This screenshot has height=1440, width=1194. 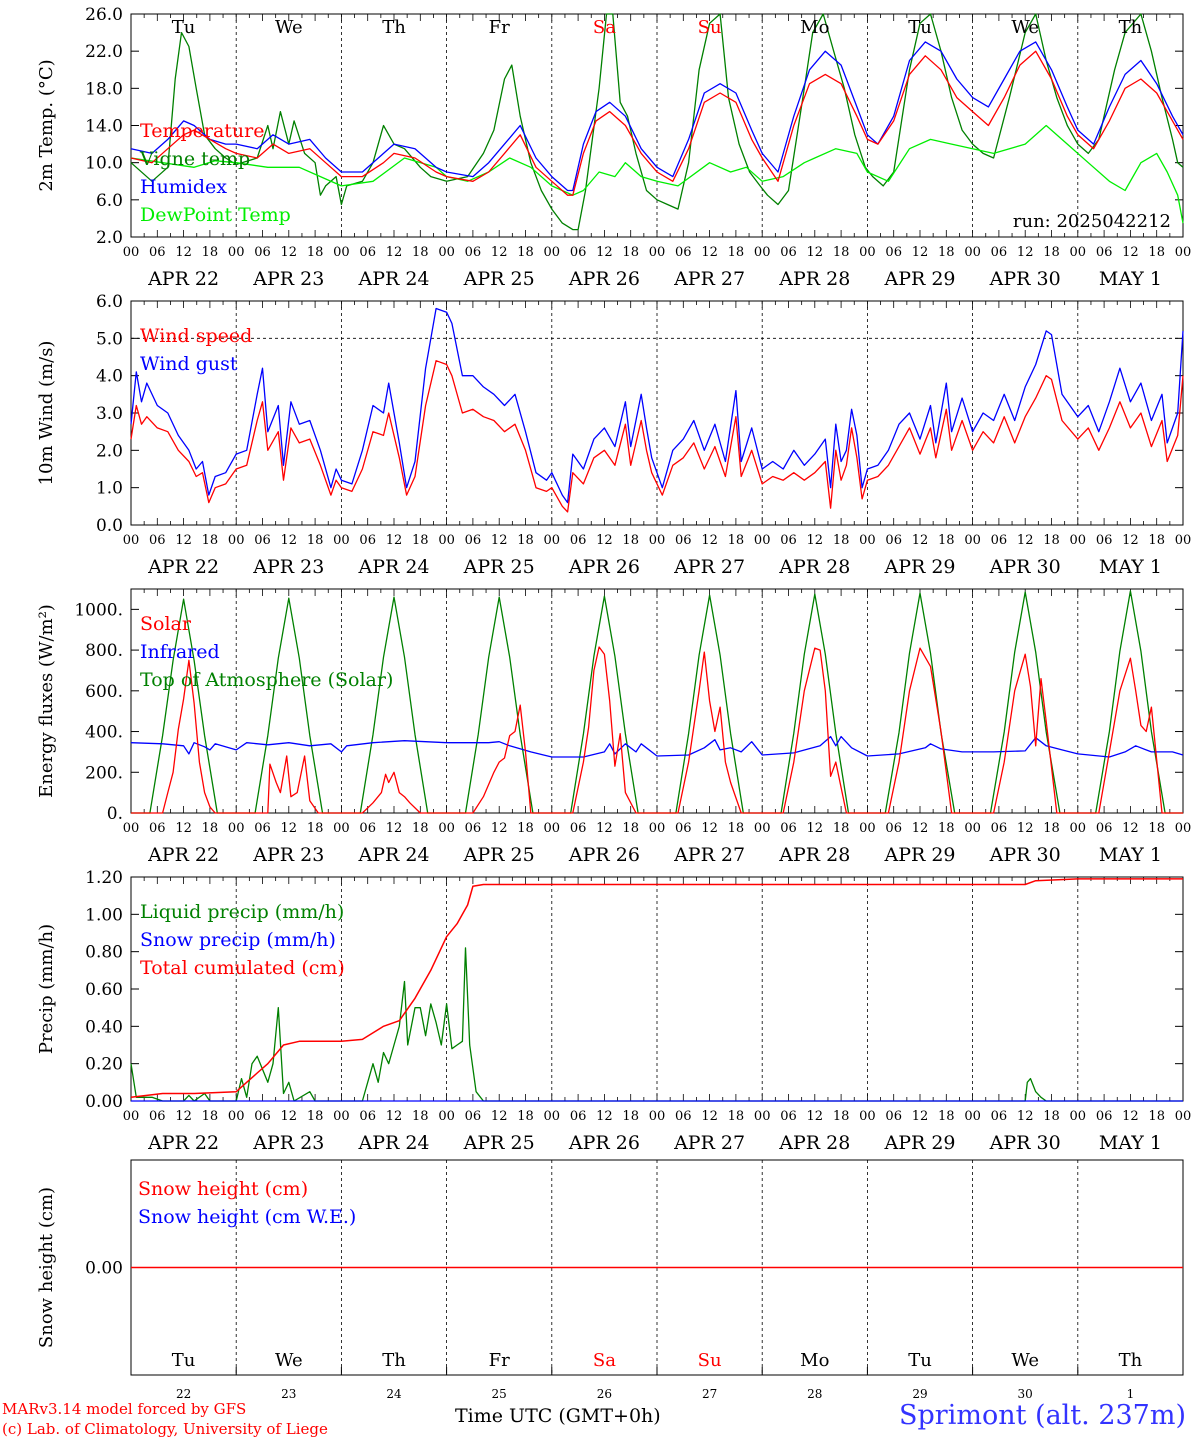 What do you see at coordinates (604, 1143) in the screenshot?
I see `date-label: APR 26` at bounding box center [604, 1143].